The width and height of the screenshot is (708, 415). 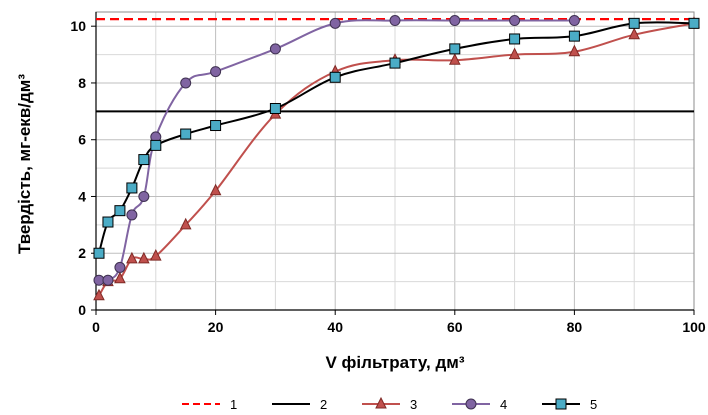 What do you see at coordinates (82, 83) in the screenshot?
I see `y-tick-label: 8` at bounding box center [82, 83].